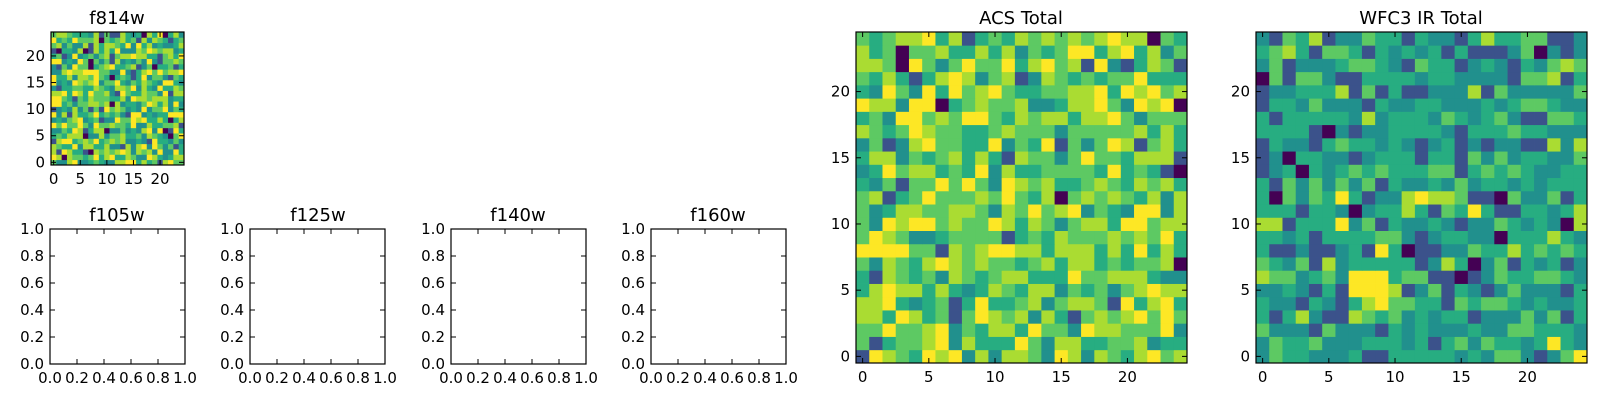 This screenshot has height=400, width=1600. I want to click on x-tick-label: 0.0, so click(651, 378).